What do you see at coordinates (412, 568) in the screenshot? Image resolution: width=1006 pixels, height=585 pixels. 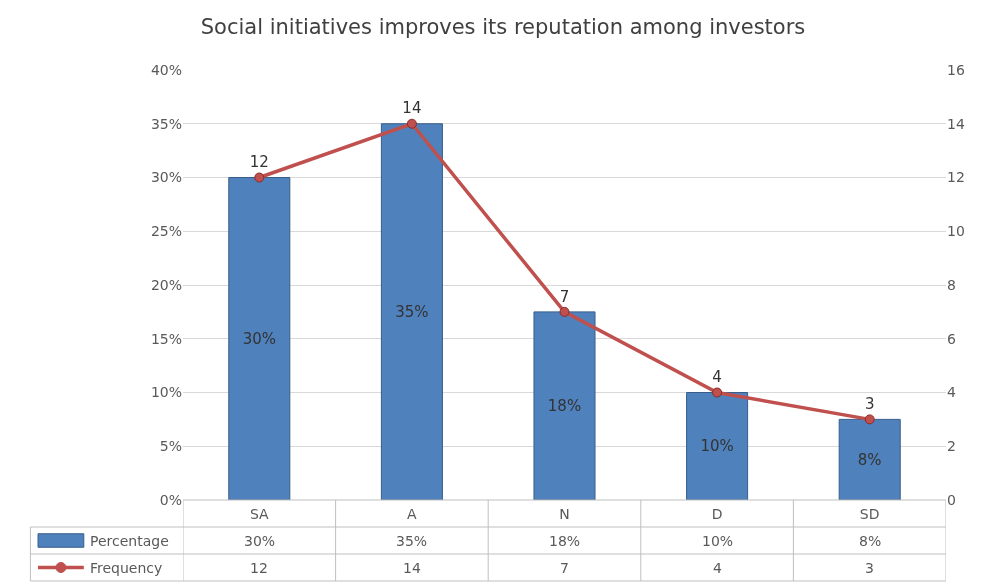 I see `data-label: 14` at bounding box center [412, 568].